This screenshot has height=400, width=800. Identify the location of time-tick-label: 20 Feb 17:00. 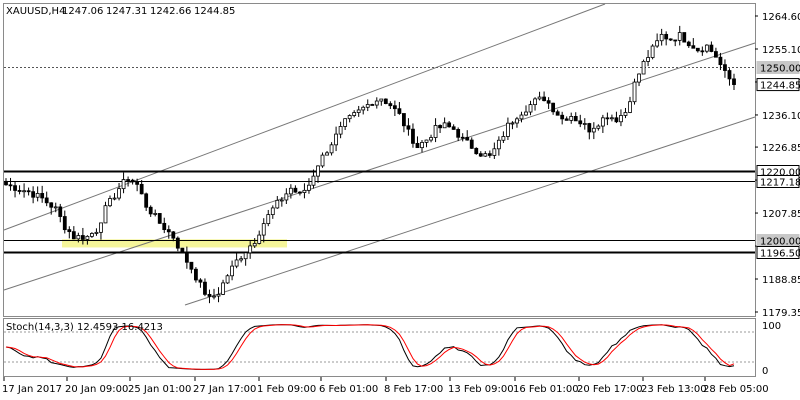
(610, 389).